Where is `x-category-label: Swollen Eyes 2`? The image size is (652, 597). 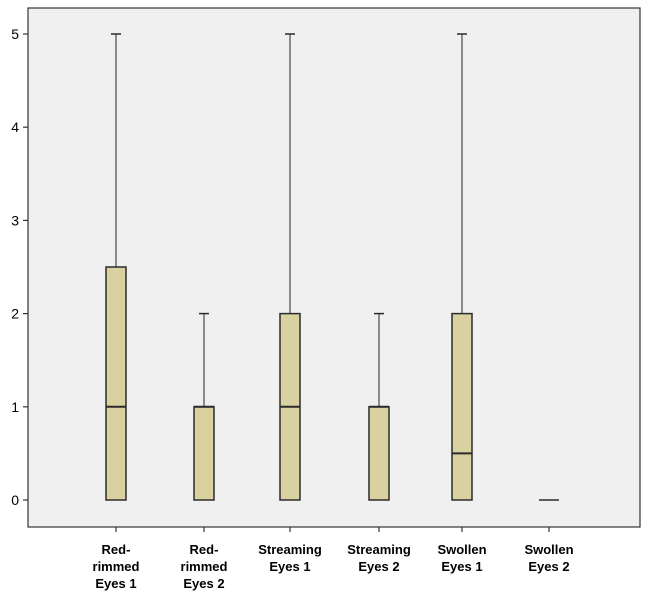
x-category-label: Swollen Eyes 2 is located at coordinates (548, 558).